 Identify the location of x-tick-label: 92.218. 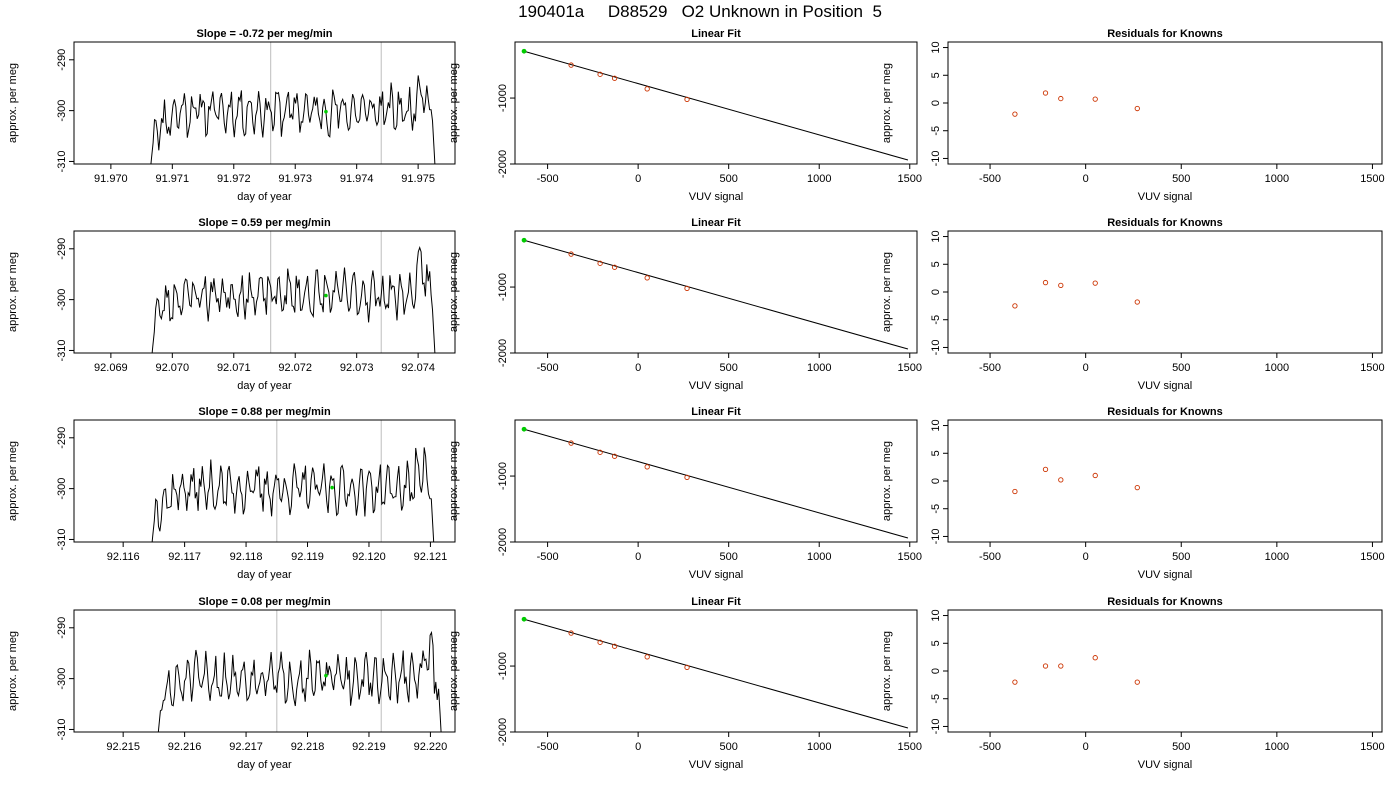
(308, 747).